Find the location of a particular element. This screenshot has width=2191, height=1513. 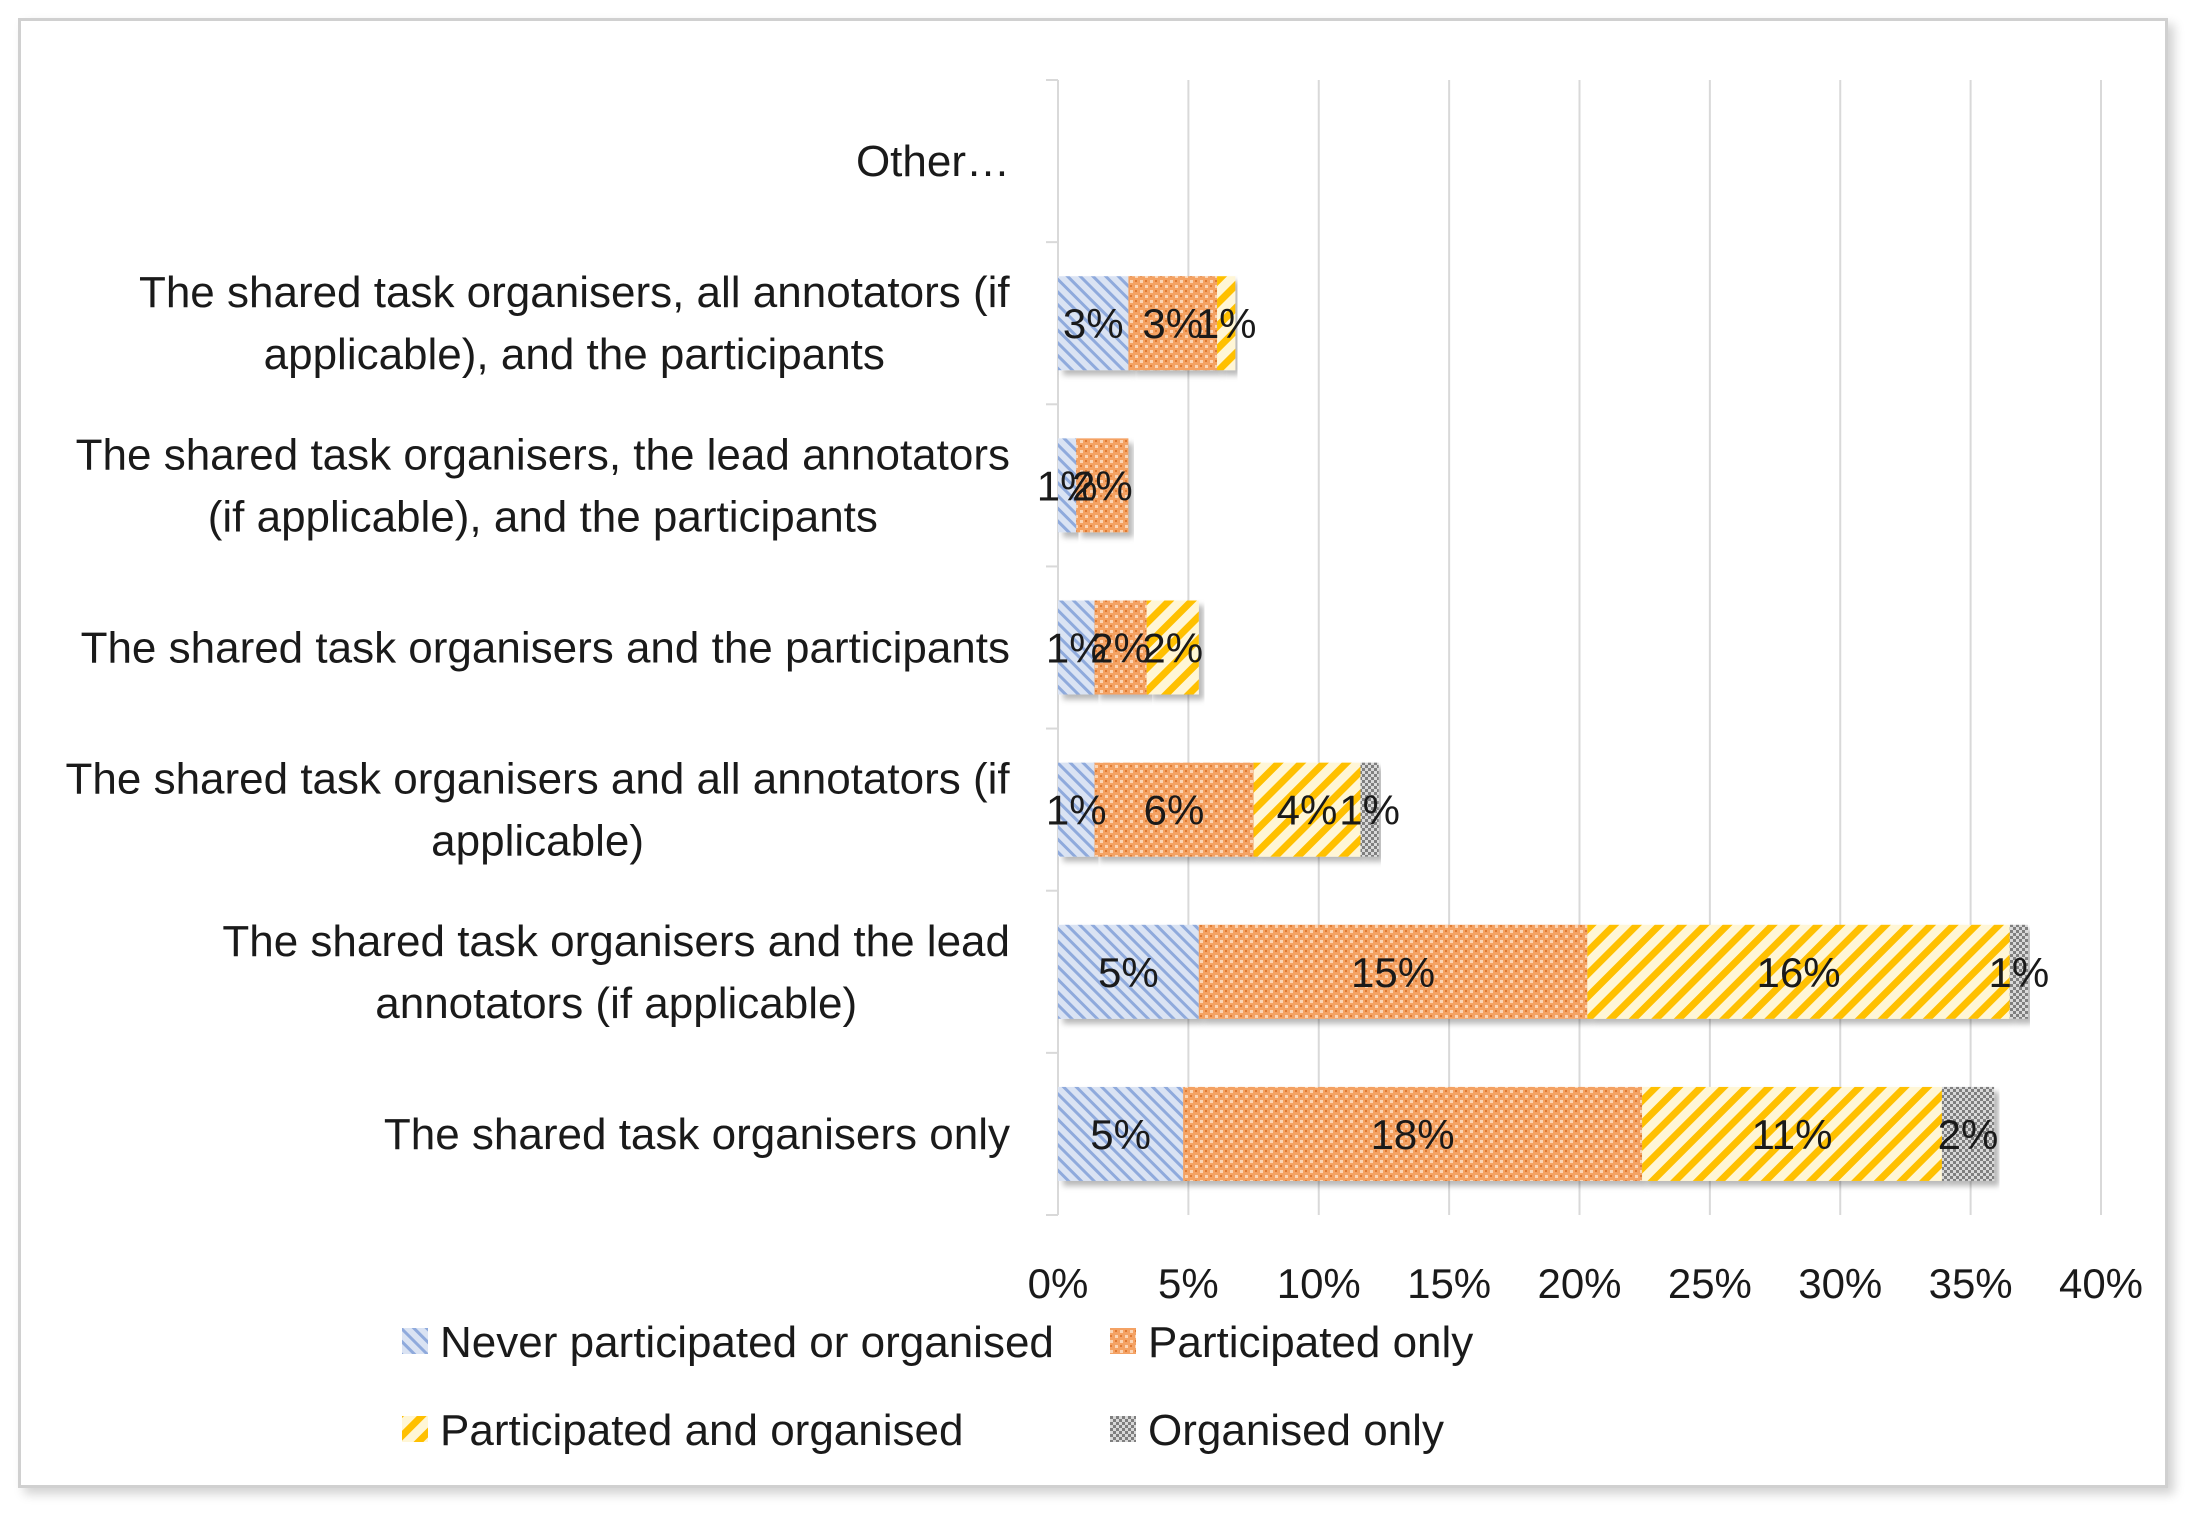

legend-label: Participated only is located at coordinates (1310, 1342).